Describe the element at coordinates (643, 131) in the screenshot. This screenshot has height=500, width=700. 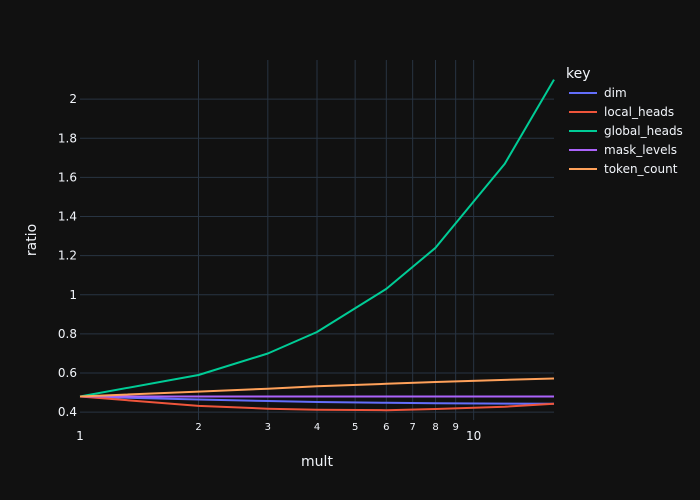
I see `legend-label: global_heads` at that location.